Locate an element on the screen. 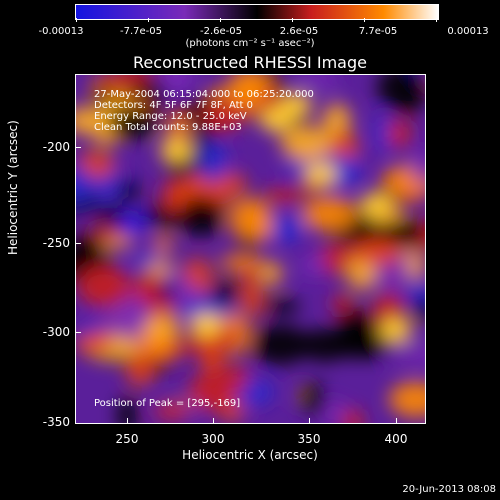 This screenshot has width=500, height=500. colorbar is located at coordinates (257, 12).